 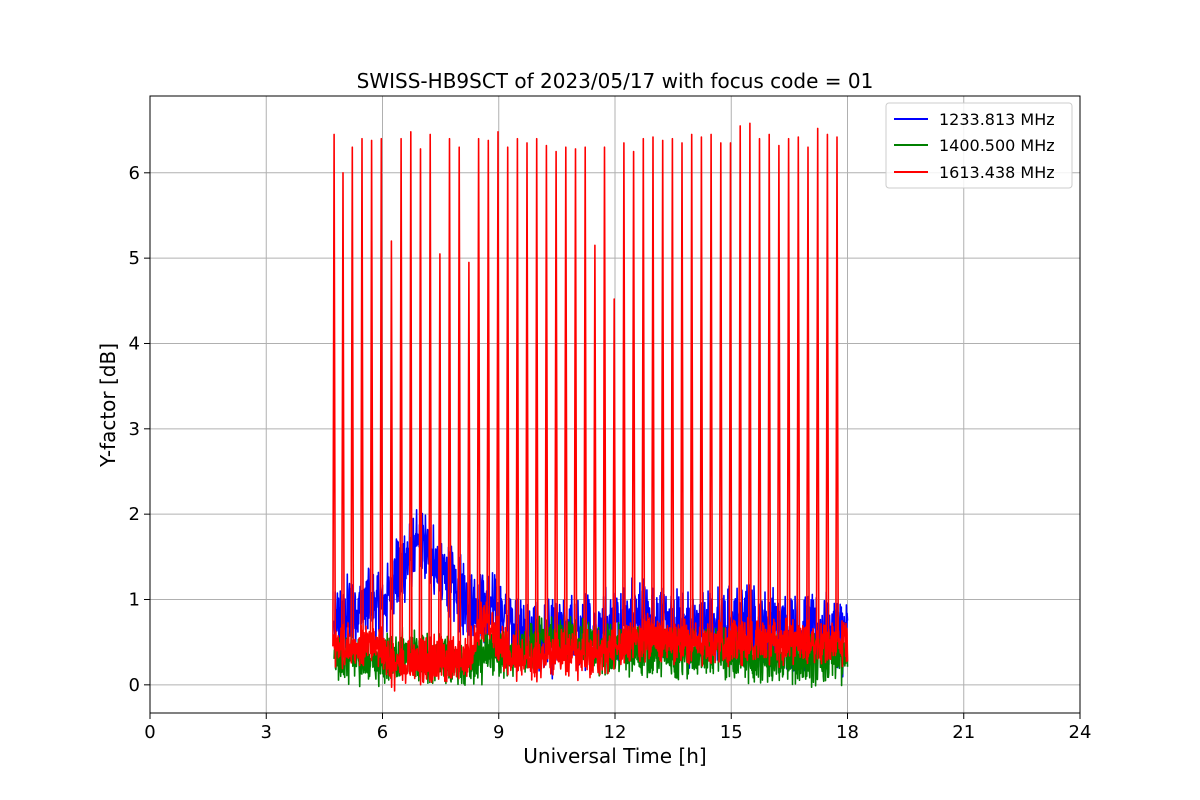 I want to click on x-tick-label: 6, so click(x=382, y=732).